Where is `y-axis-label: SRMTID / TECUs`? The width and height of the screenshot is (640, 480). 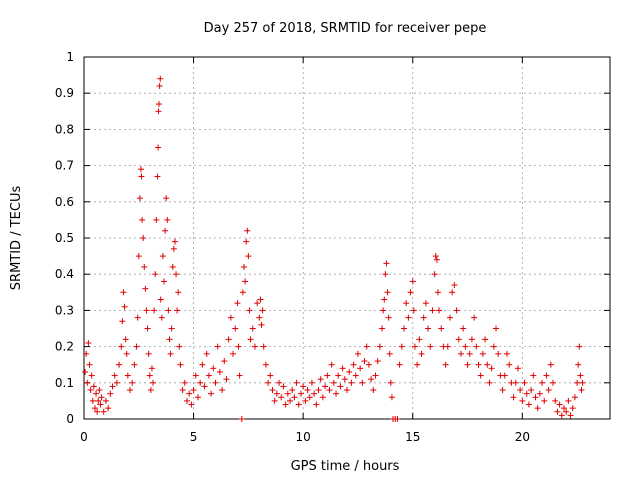 y-axis-label: SRMTID / TECUs is located at coordinates (16, 238).